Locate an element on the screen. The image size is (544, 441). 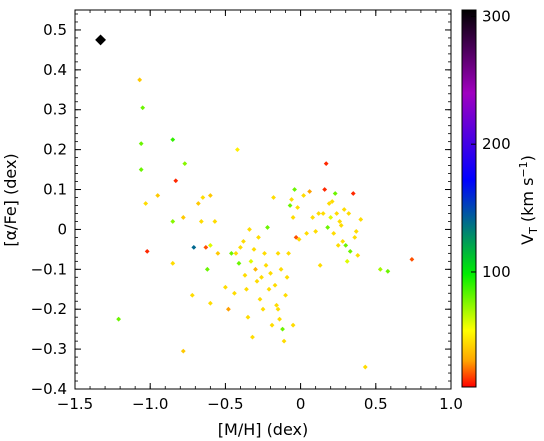
colorbar-label-close: ) is located at coordinates (527, 158).